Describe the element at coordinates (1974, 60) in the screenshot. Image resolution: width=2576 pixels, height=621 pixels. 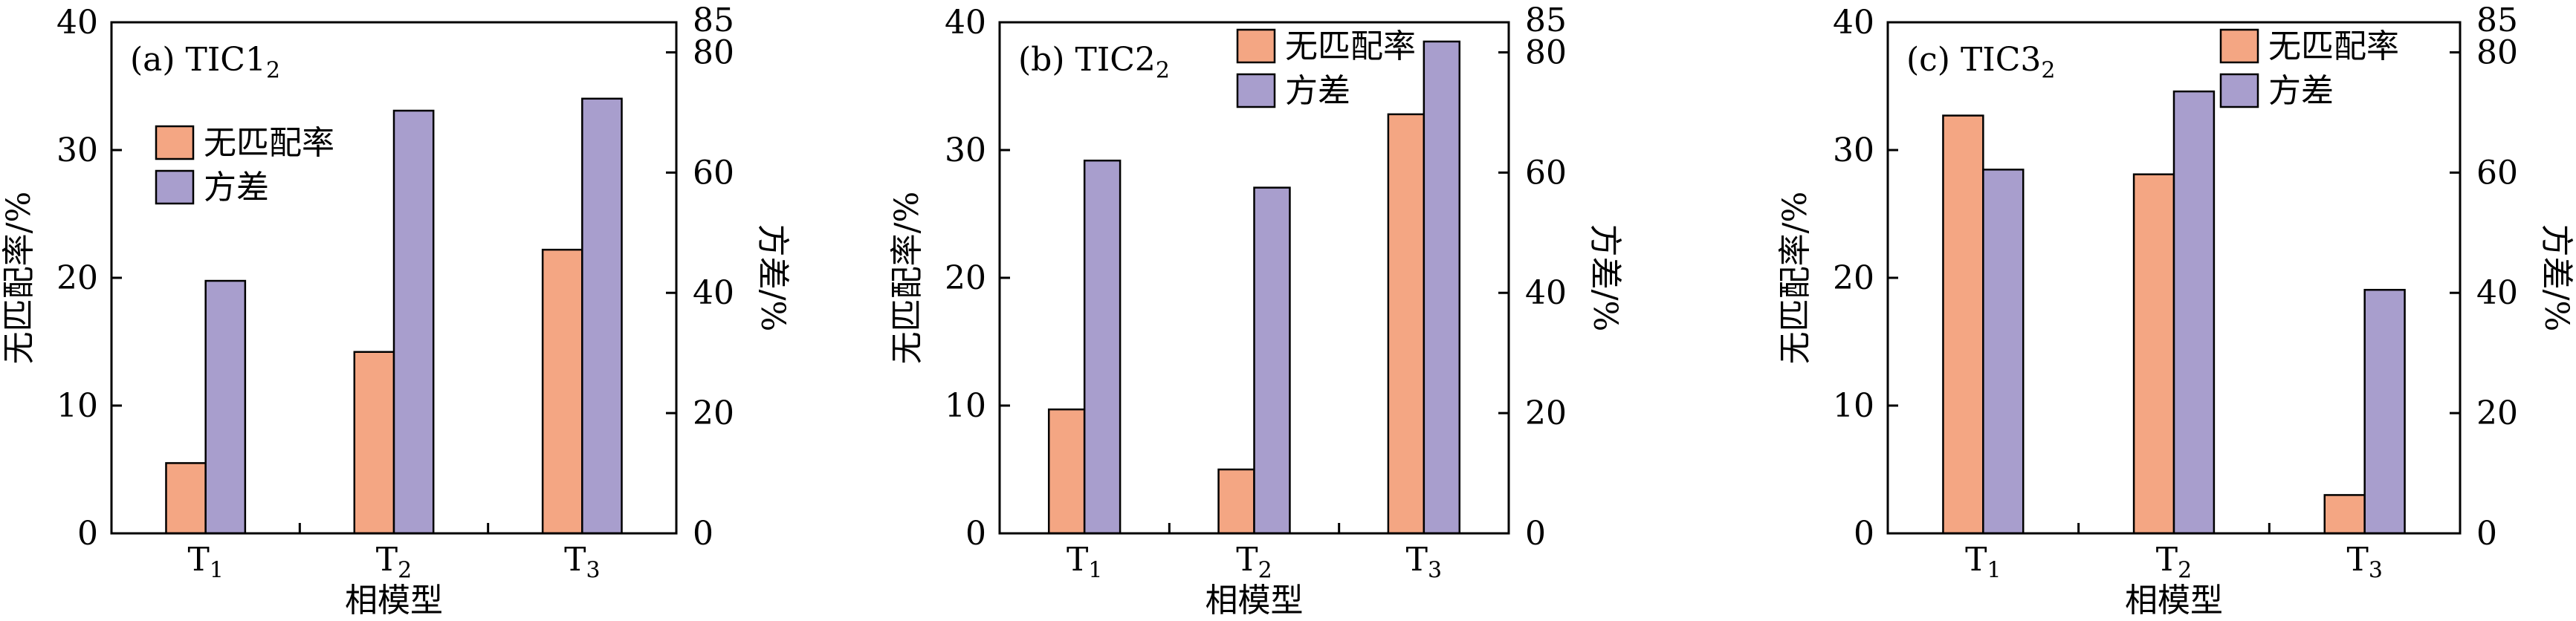
I see `label-main: (c) TIC3` at that location.